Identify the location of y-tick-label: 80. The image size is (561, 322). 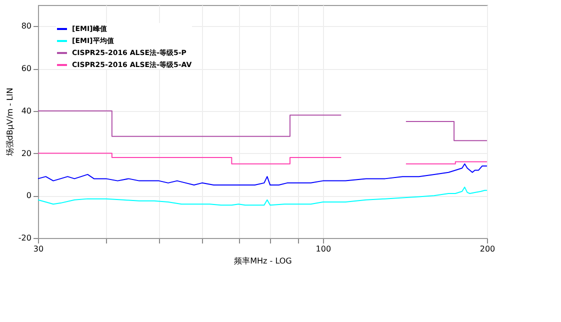
(26, 26).